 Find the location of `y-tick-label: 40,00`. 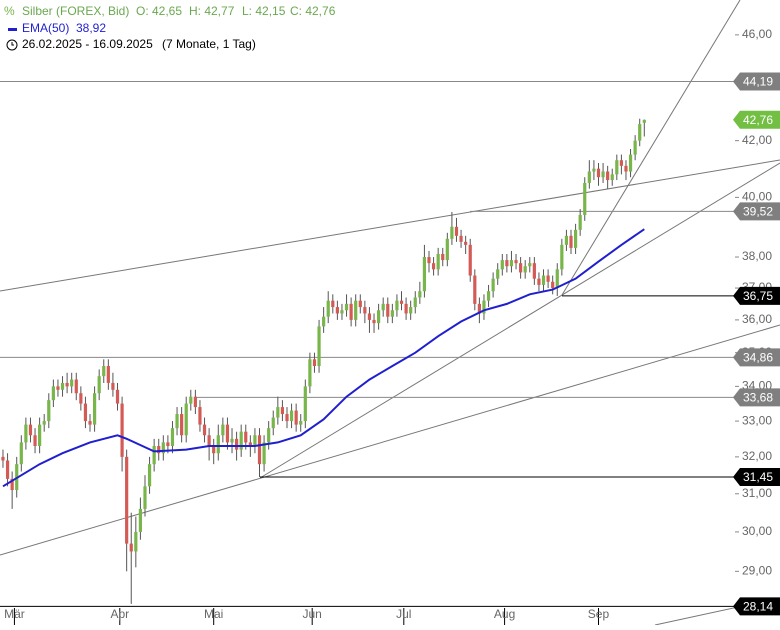

y-tick-label: 40,00 is located at coordinates (757, 197).